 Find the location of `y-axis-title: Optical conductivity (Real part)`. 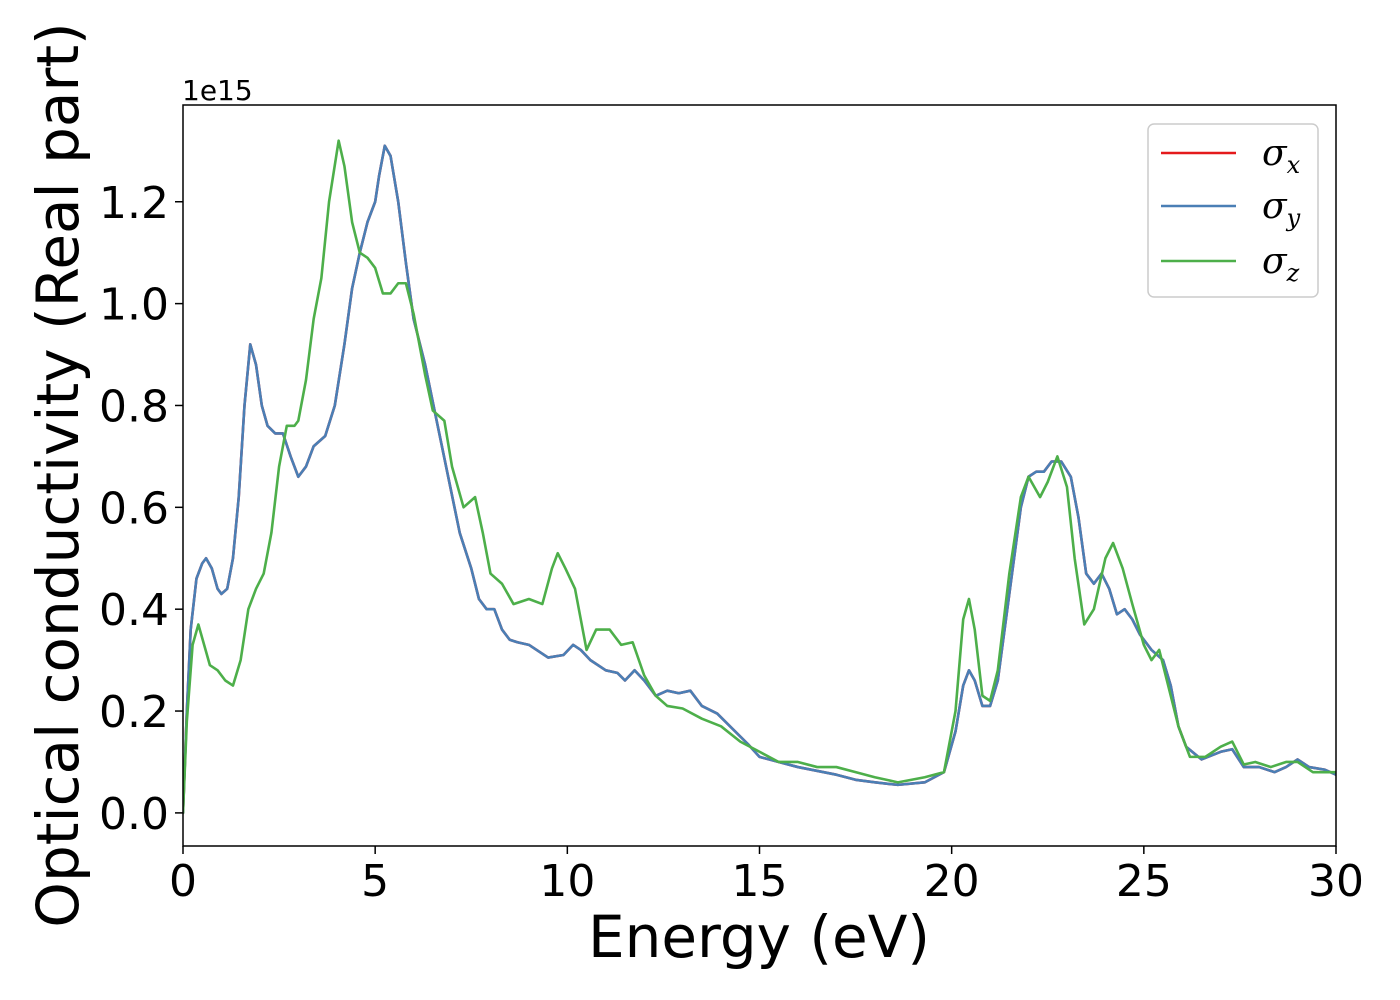

y-axis-title: Optical conductivity (Real part) is located at coordinates (58, 474).